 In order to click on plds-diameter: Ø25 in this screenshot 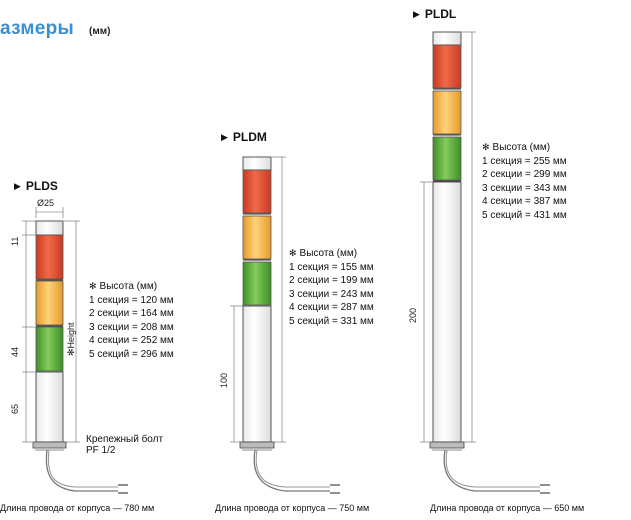, I will do `click(45, 203)`.